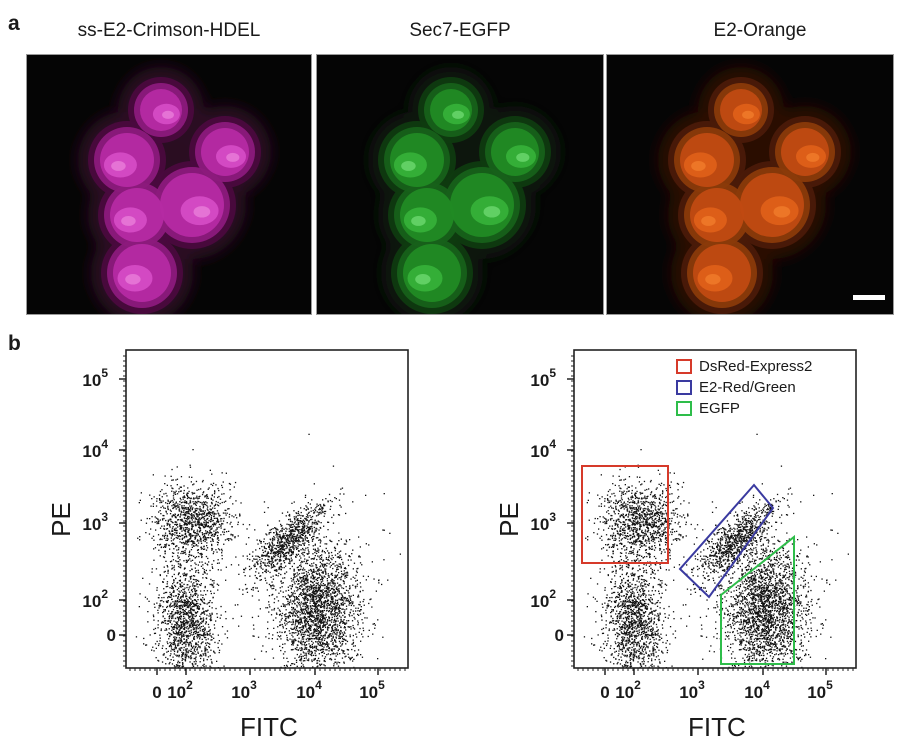  I want to click on legend-swatch-e2, so click(684, 387).